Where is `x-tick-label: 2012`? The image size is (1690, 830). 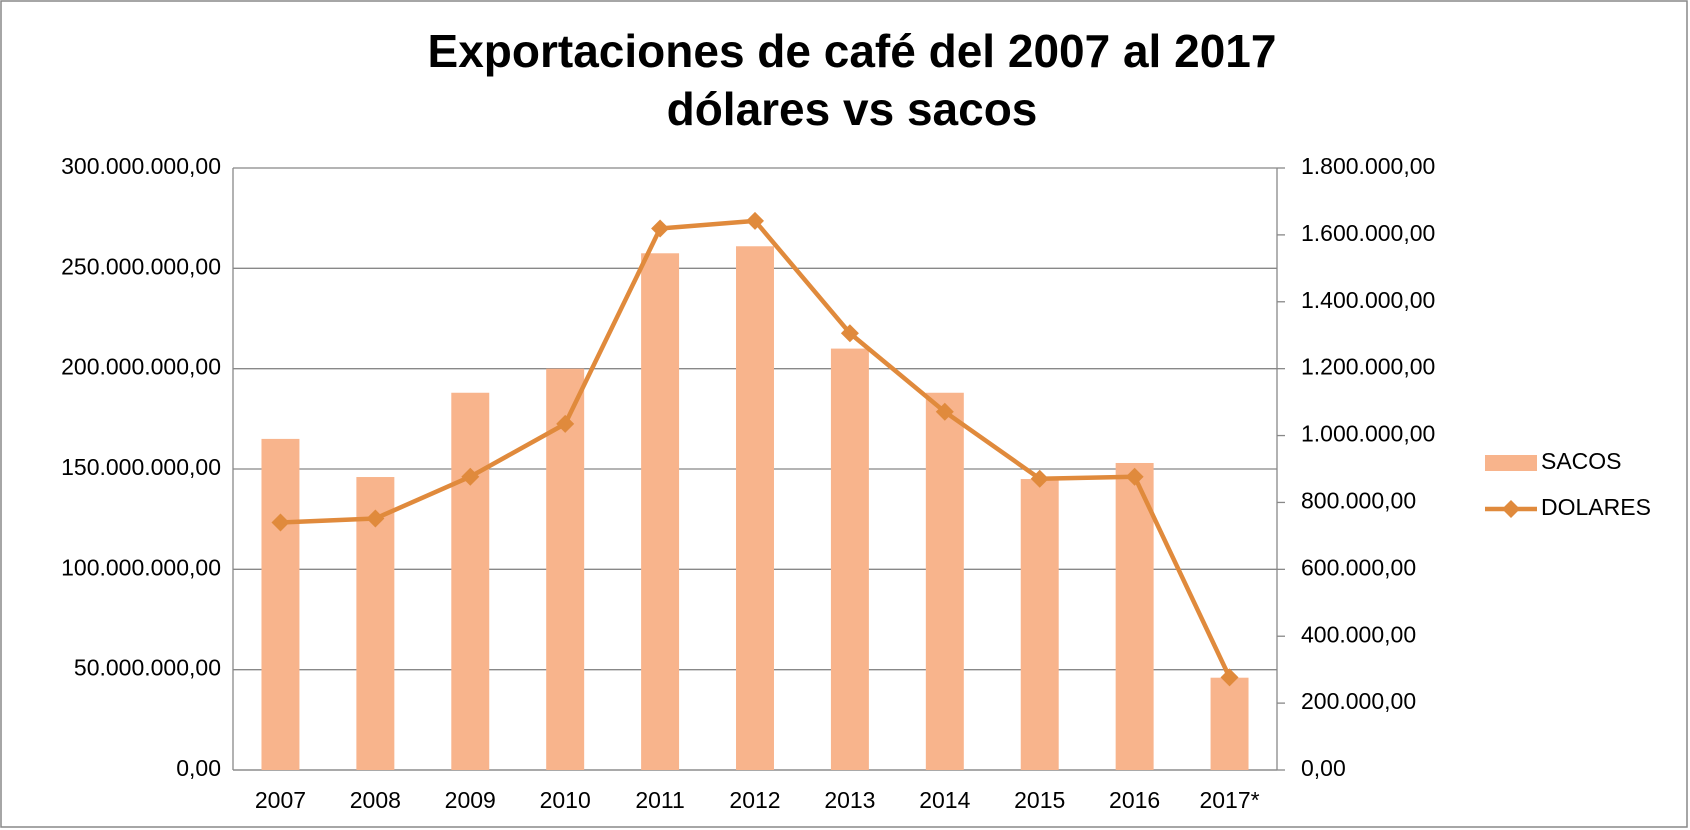 x-tick-label: 2012 is located at coordinates (754, 800).